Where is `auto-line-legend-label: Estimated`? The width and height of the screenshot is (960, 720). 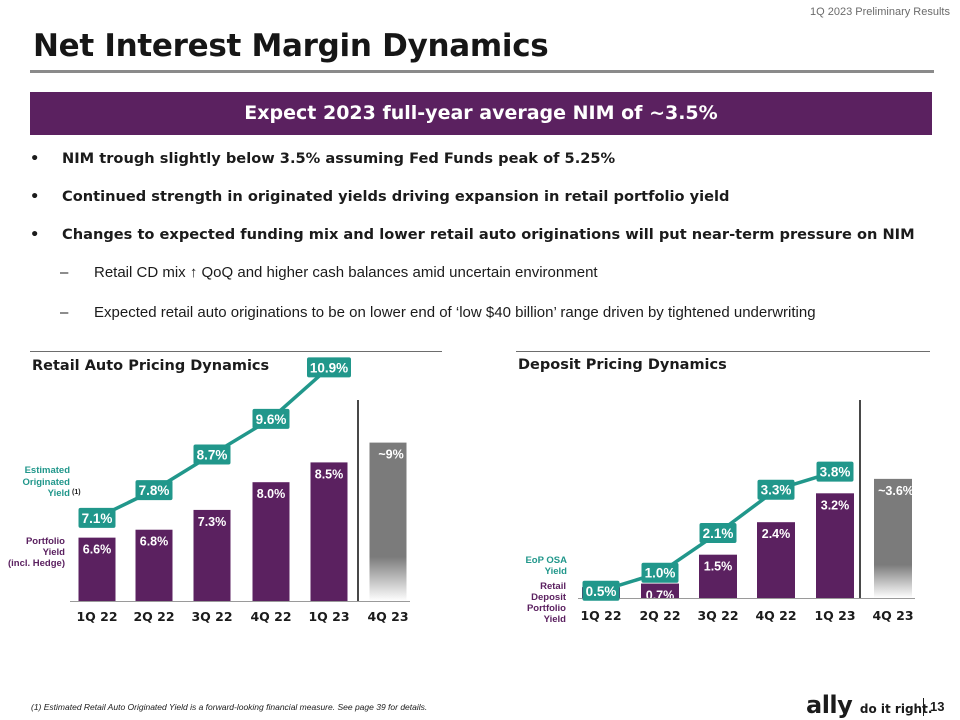 auto-line-legend-label: Estimated is located at coordinates (48, 470).